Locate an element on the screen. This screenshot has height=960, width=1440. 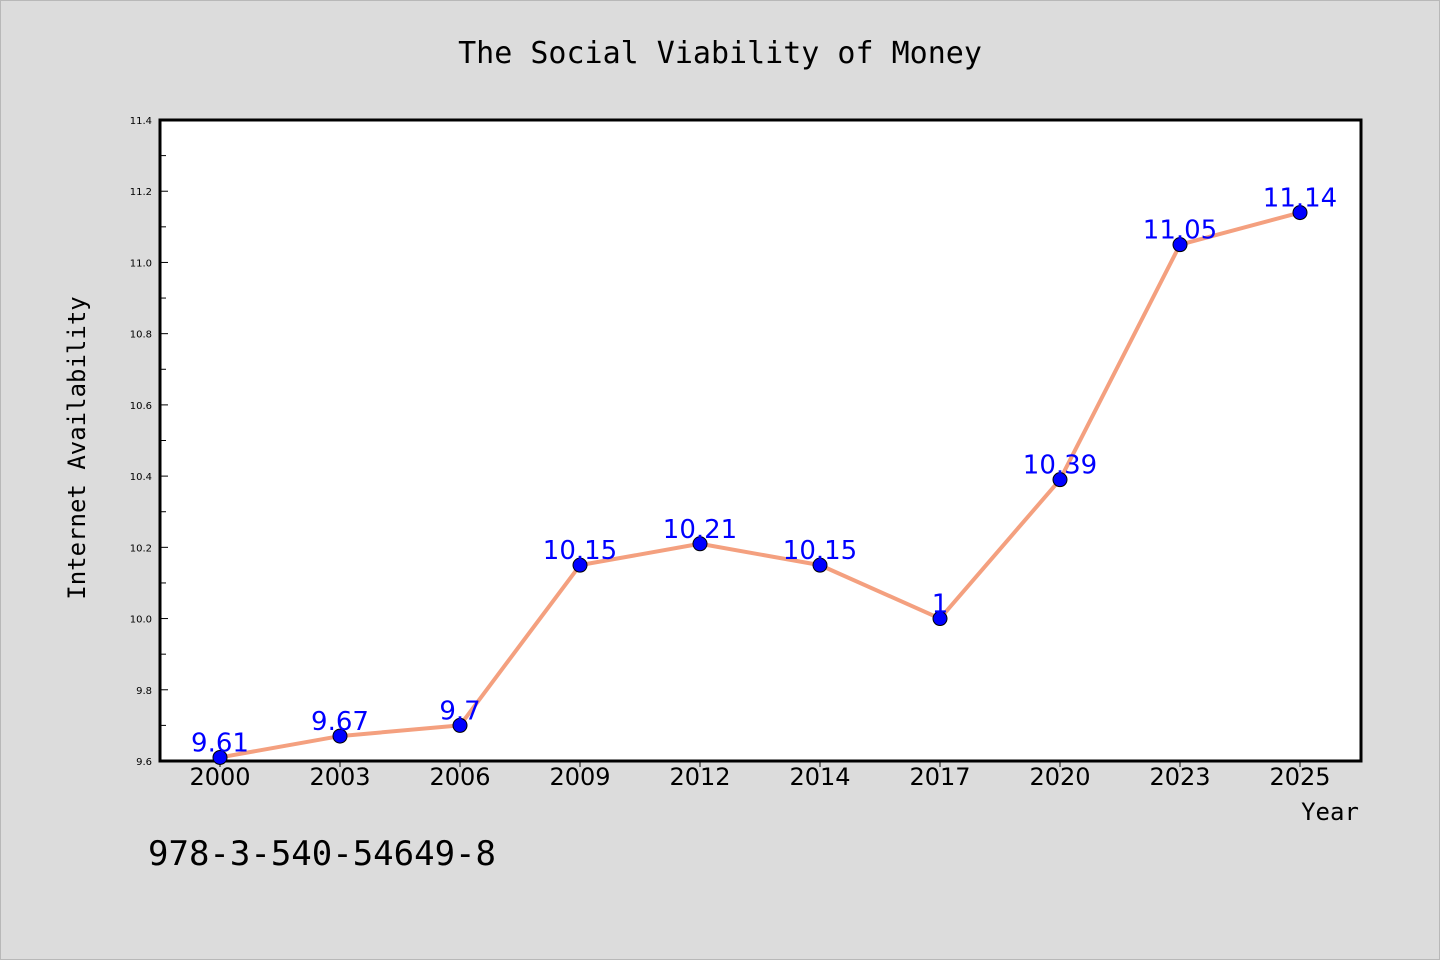
x-tick-label: 2006 is located at coordinates (459, 777).